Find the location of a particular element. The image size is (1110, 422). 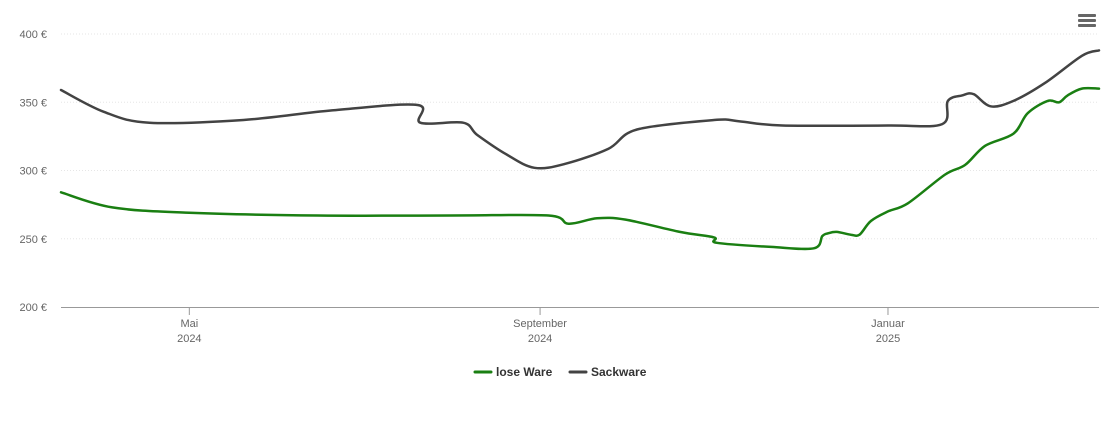

y-tick-label: 250 € is located at coordinates (33, 240).